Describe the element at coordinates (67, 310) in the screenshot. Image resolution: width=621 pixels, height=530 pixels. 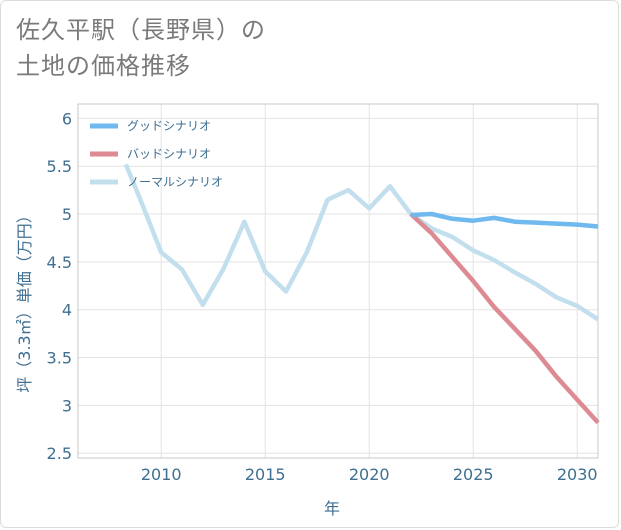
I see `y-tick-label: 4` at that location.